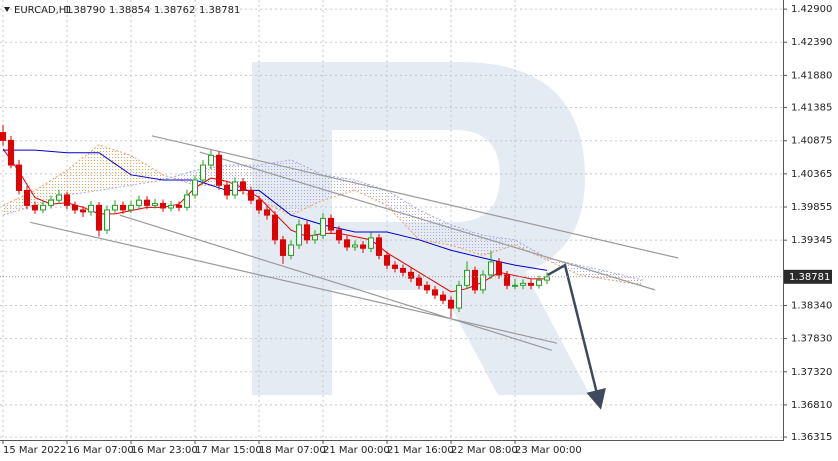 This screenshot has width=838, height=461. I want to click on symbol-menu-icon, so click(7, 9).